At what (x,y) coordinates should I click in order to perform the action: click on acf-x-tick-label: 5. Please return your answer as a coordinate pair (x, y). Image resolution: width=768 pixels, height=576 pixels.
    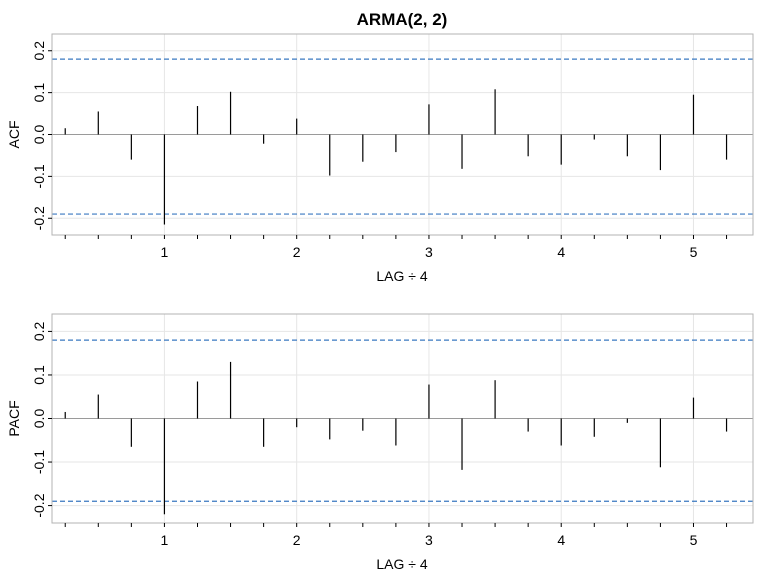
    Looking at the image, I should click on (694, 252).